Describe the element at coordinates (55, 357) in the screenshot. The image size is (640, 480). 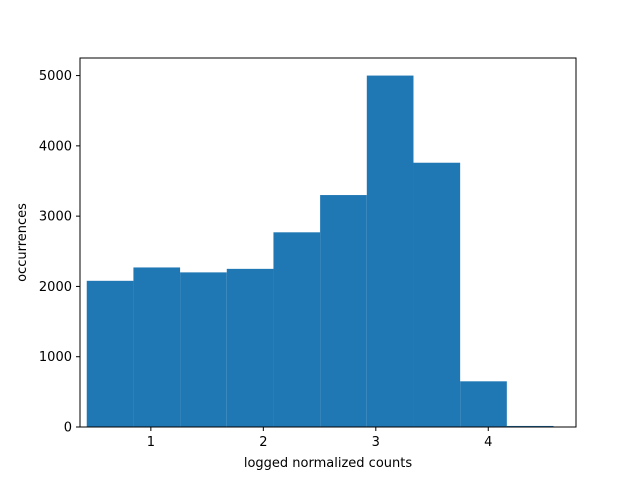
I see `y-tick-label: 1000` at that location.